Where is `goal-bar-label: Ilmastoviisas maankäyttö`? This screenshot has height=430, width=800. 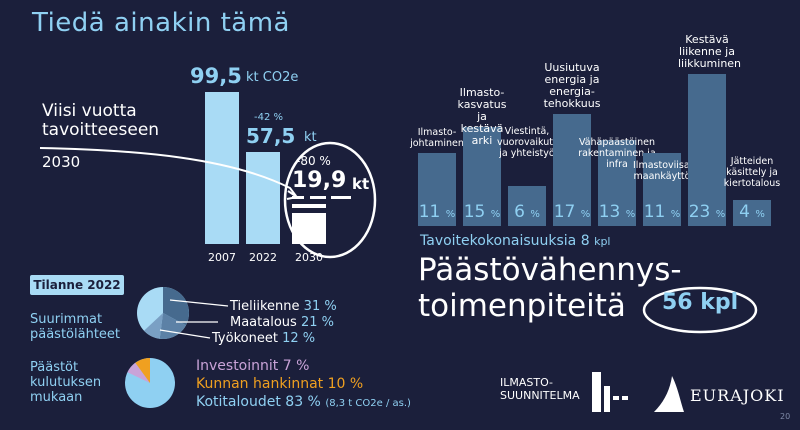
goal-bar-label: Ilmastoviisas maankäyttö is located at coordinates (664, 171).